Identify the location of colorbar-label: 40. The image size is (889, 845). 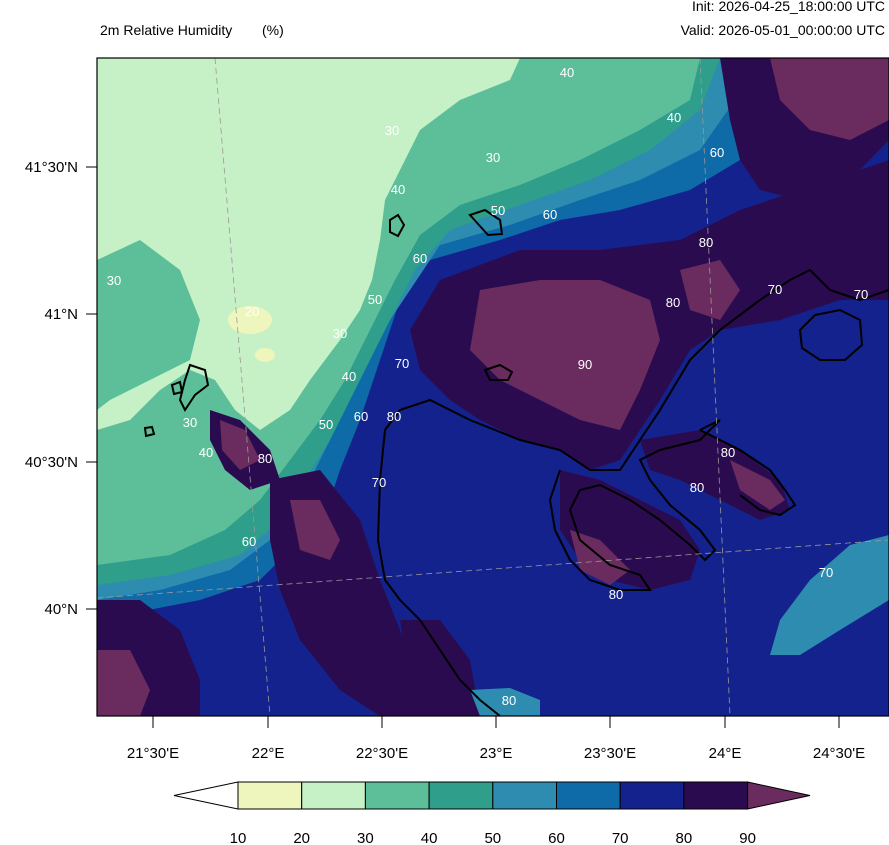
(429, 837).